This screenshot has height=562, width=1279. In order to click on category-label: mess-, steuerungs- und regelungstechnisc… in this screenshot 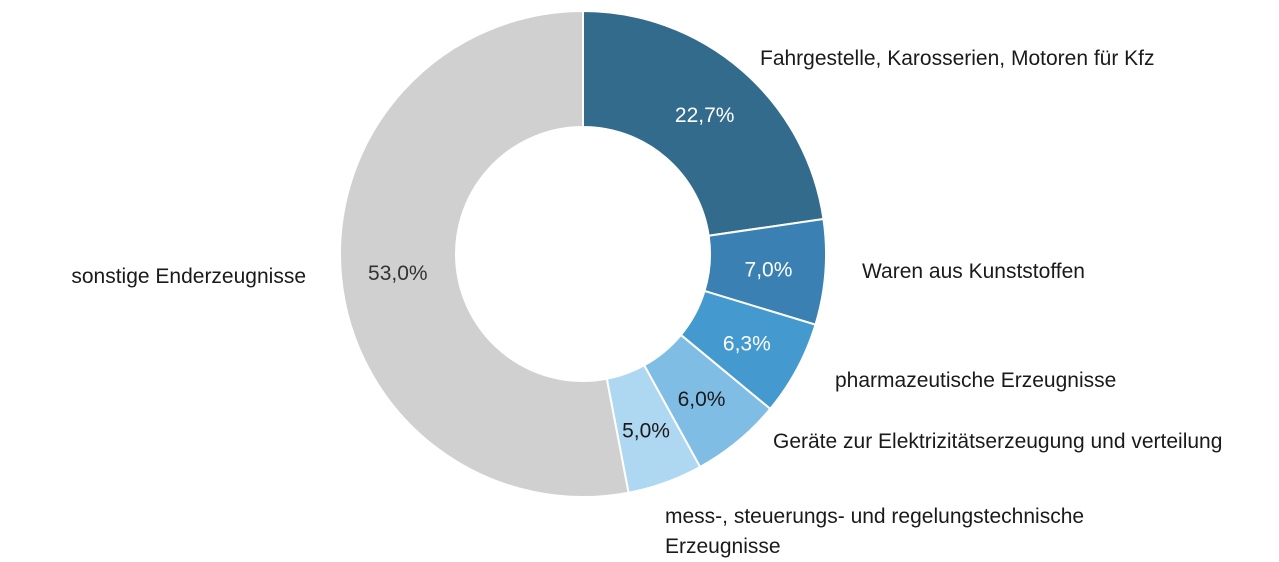, I will do `click(875, 531)`.